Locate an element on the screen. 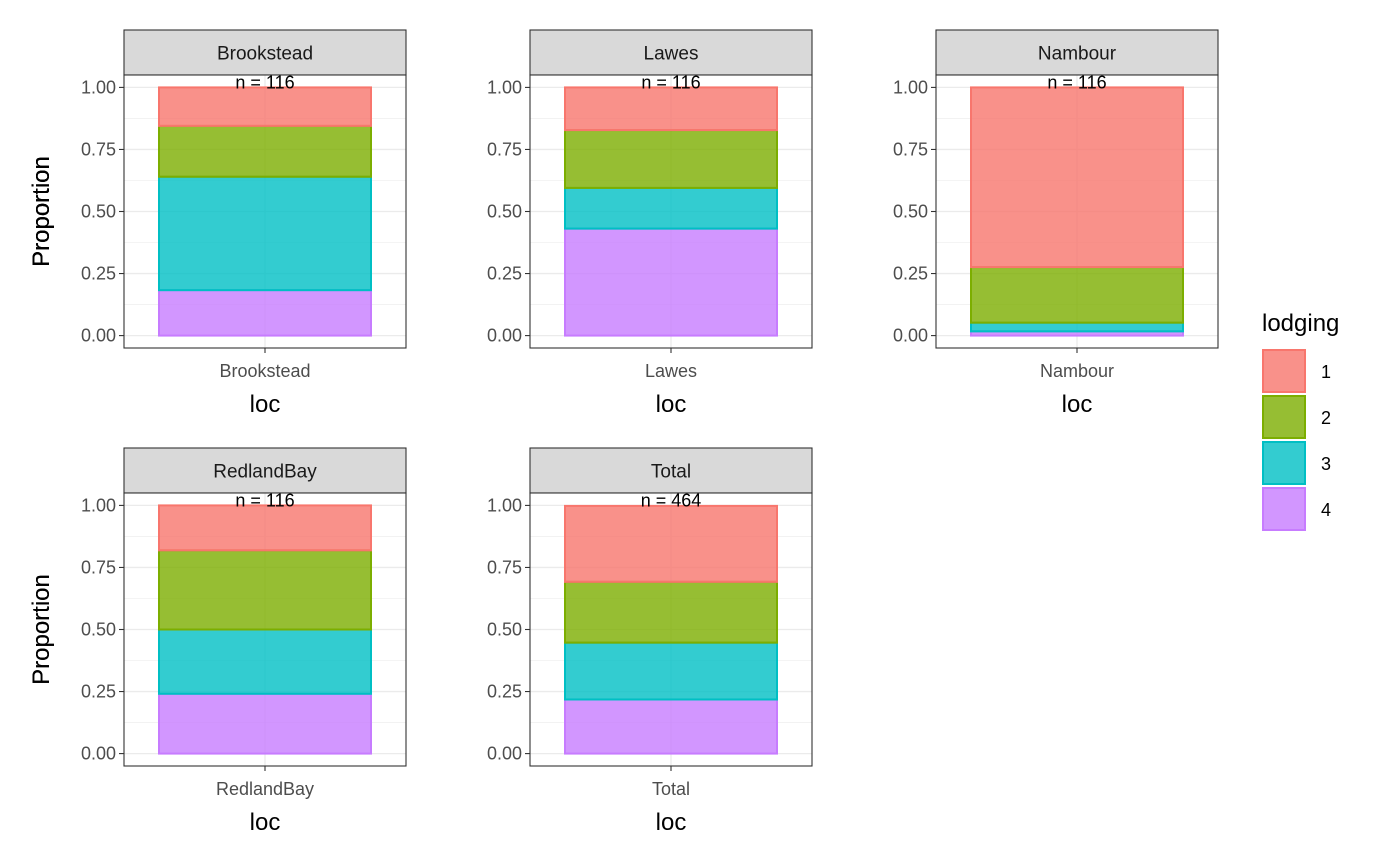 This screenshot has height=866, width=1400. legend-label: 1 is located at coordinates (1326, 372).